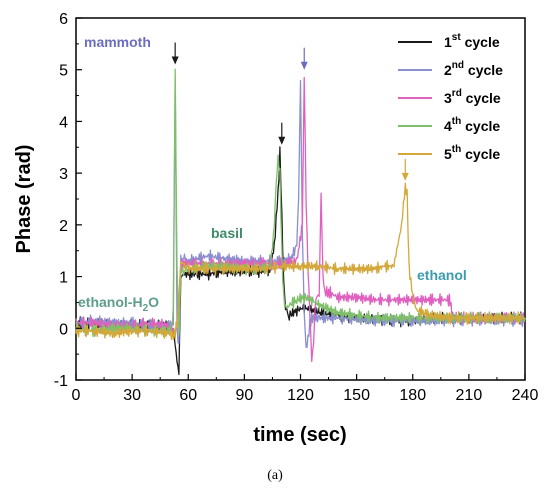 The height and width of the screenshot is (498, 550). I want to click on y-tick-label: 2, so click(63, 226).